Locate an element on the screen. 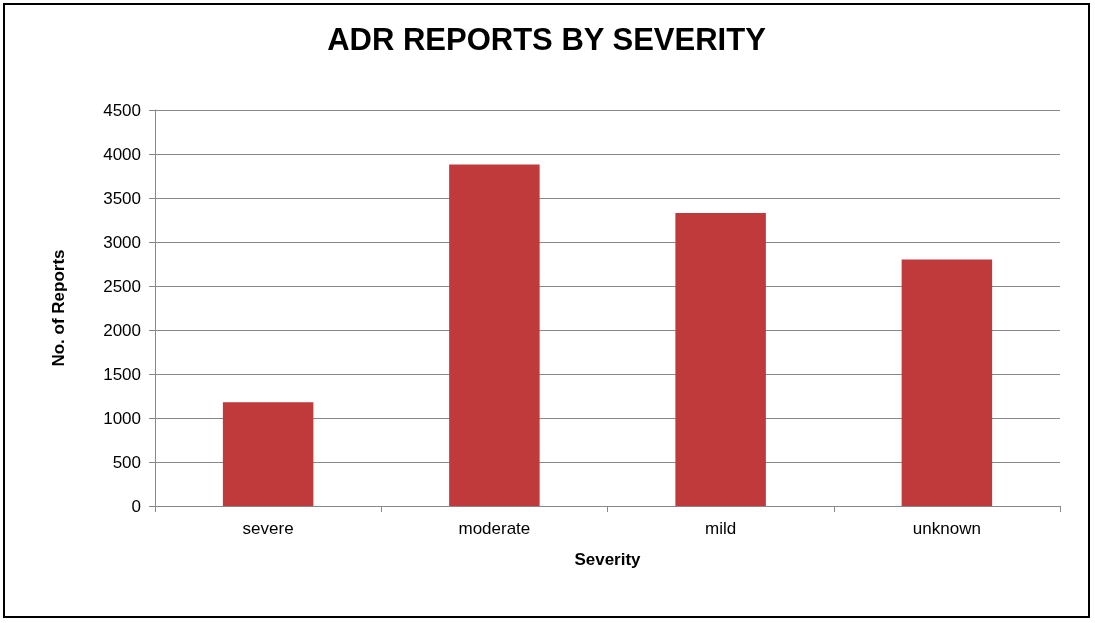  chart-title: ADR REPORTS BY SEVERITY is located at coordinates (547, 39).